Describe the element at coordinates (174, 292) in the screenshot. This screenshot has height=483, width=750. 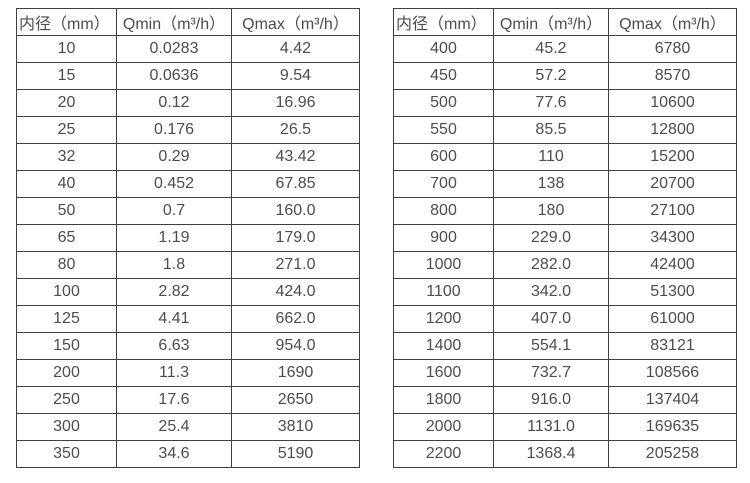
I see `table-cell: 2.82` at that location.